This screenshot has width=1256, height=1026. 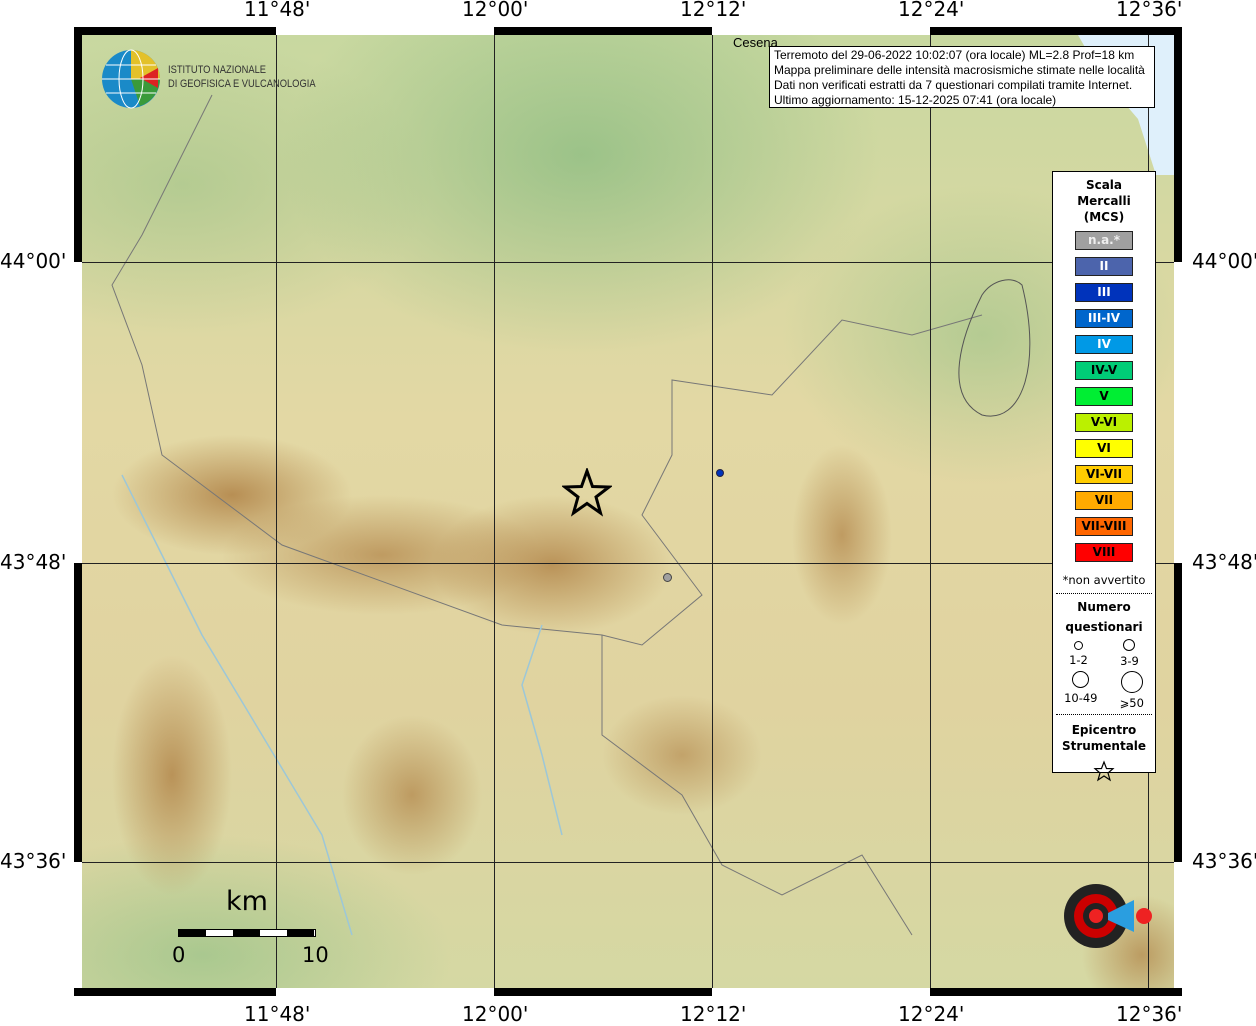 What do you see at coordinates (1104, 240) in the screenshot?
I see `legend-swatch-na: n.a.*` at bounding box center [1104, 240].